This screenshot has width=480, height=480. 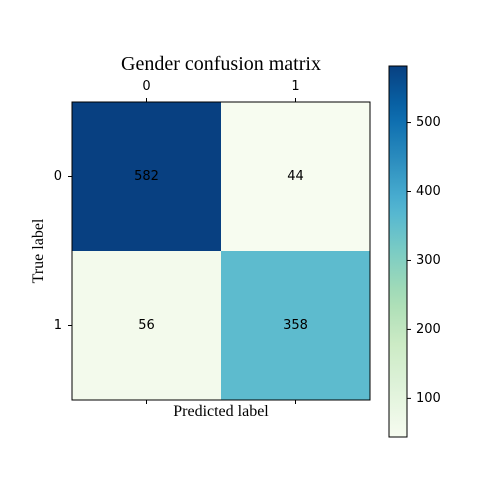 What do you see at coordinates (398, 251) in the screenshot?
I see `colorbar` at bounding box center [398, 251].